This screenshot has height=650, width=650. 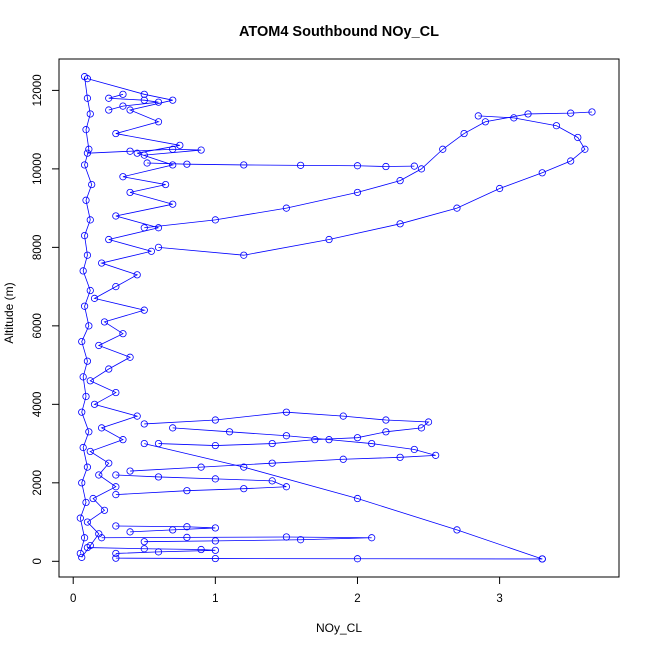 What do you see at coordinates (9, 312) in the screenshot?
I see `y-axis-label: Altitude (m)` at bounding box center [9, 312].